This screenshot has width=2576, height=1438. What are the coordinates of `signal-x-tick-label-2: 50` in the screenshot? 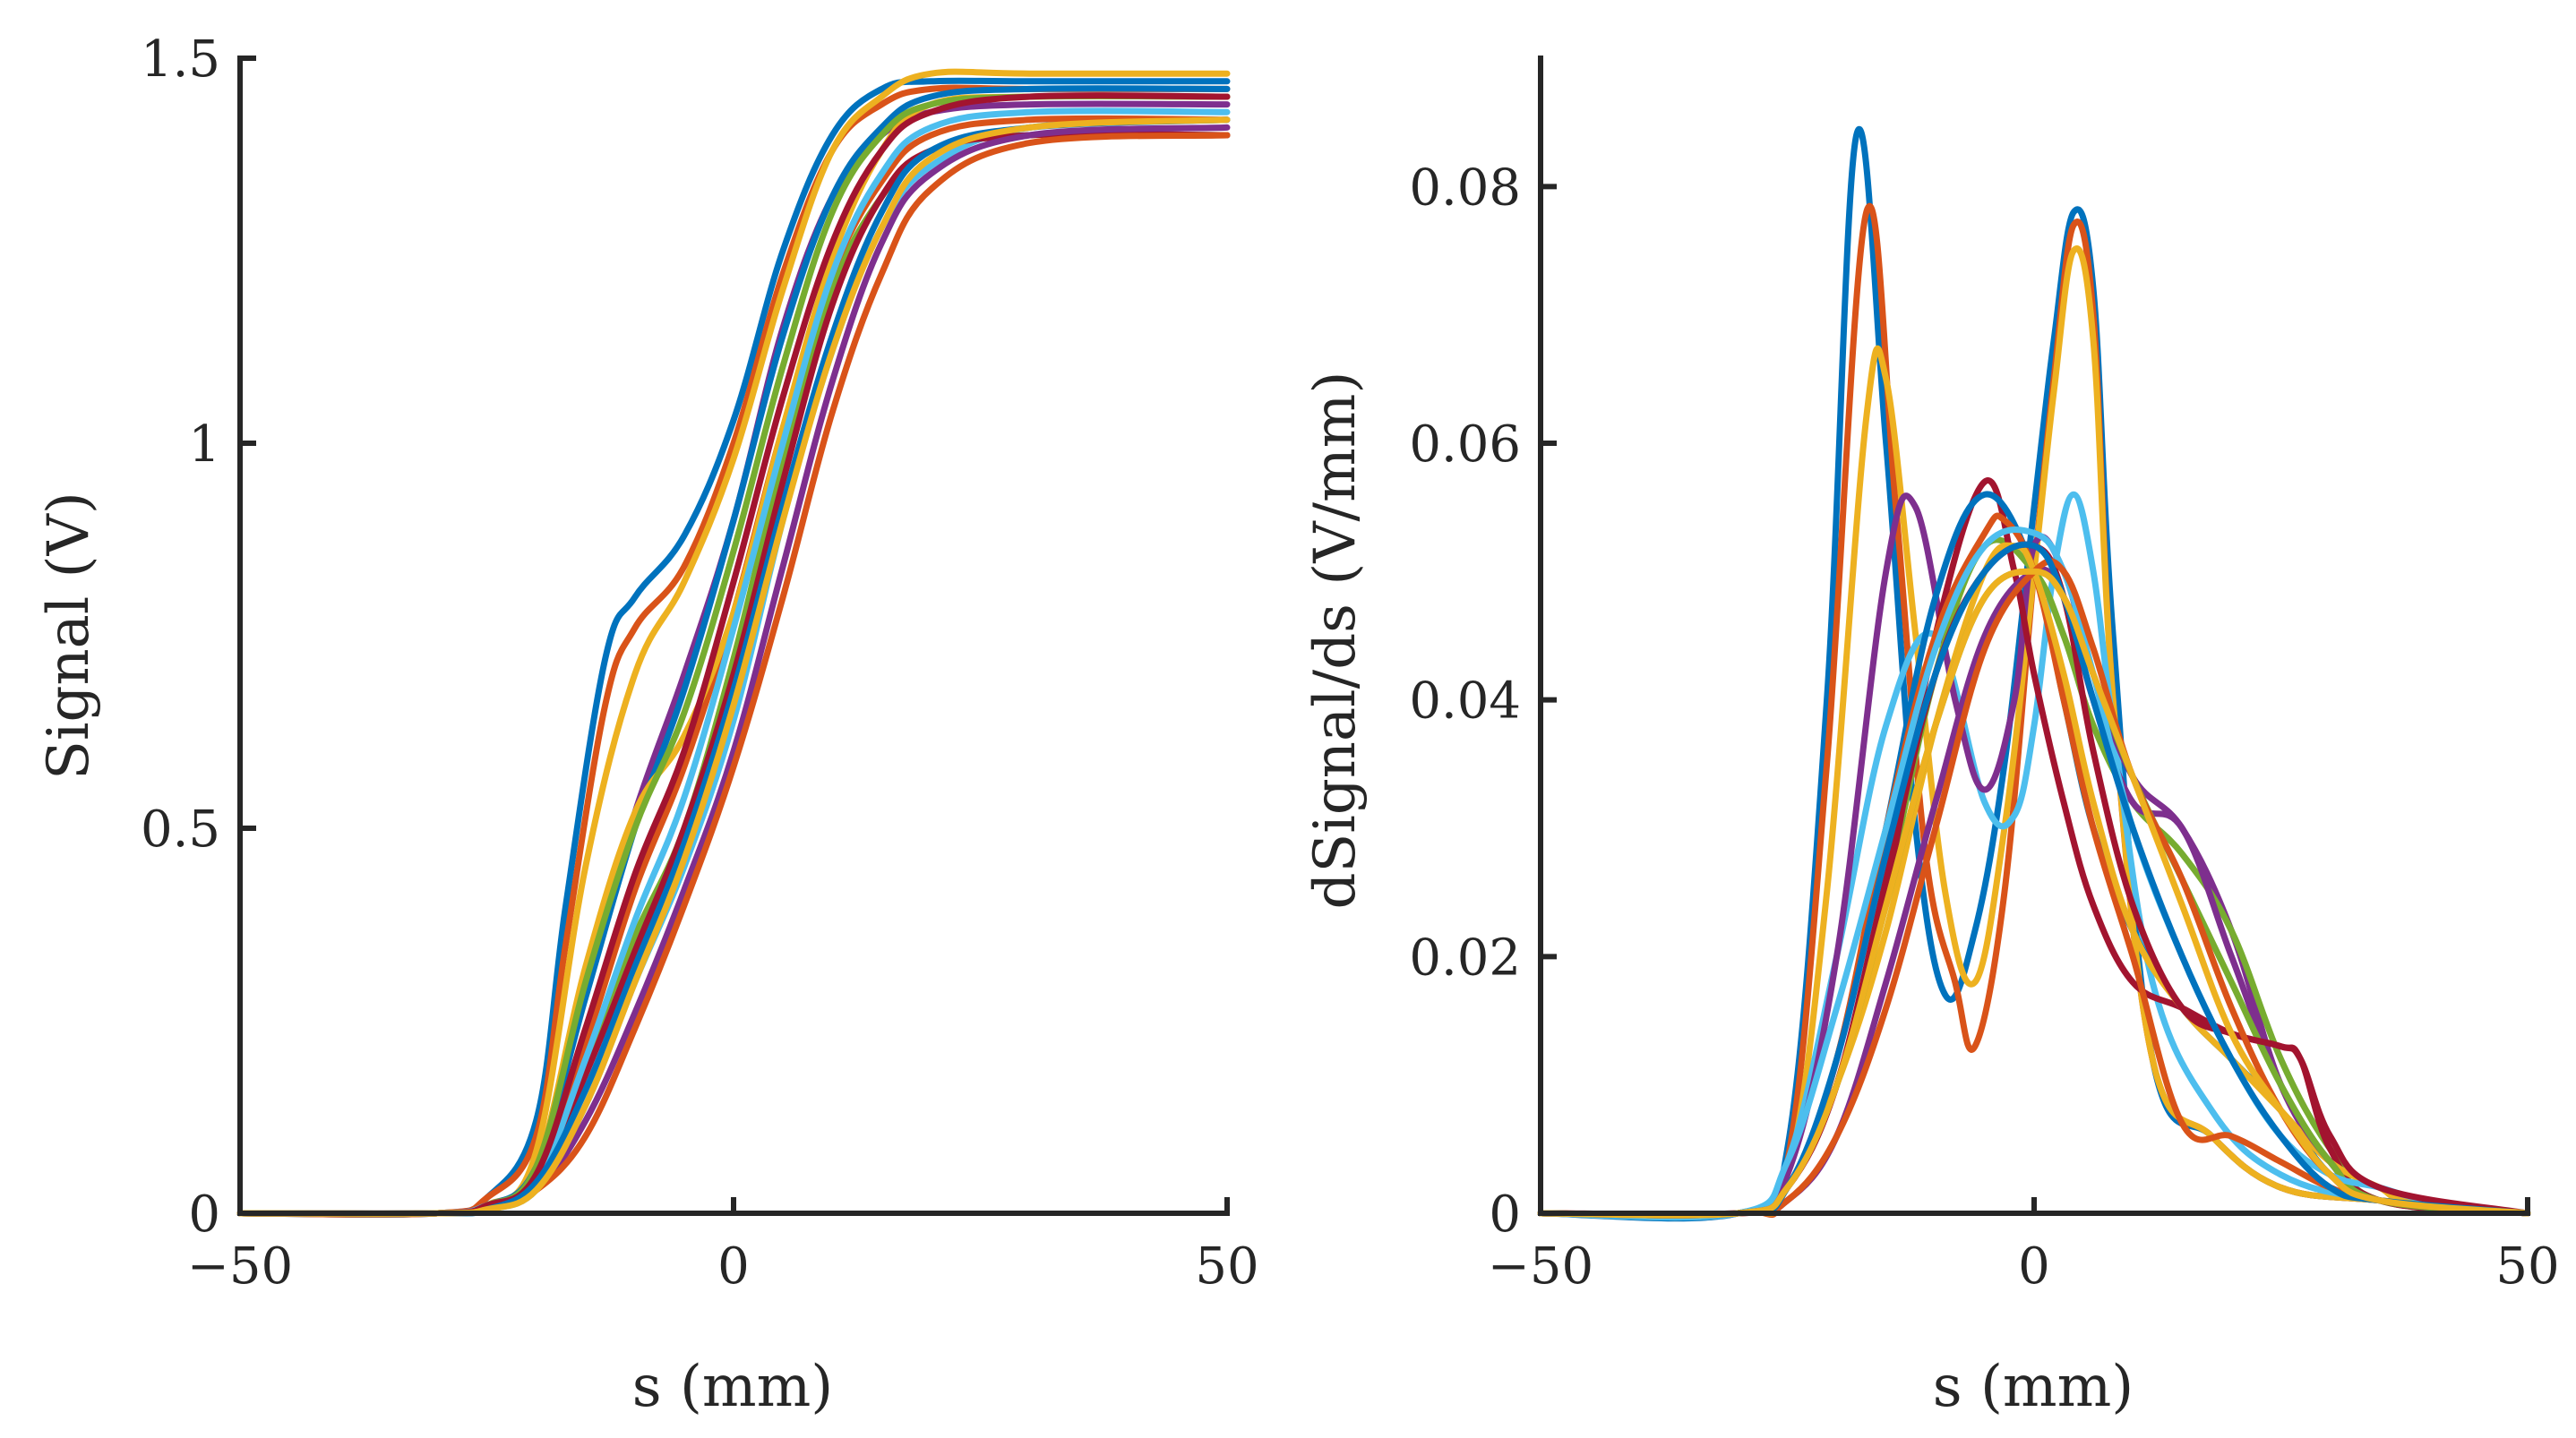 It's located at (1226, 1266).